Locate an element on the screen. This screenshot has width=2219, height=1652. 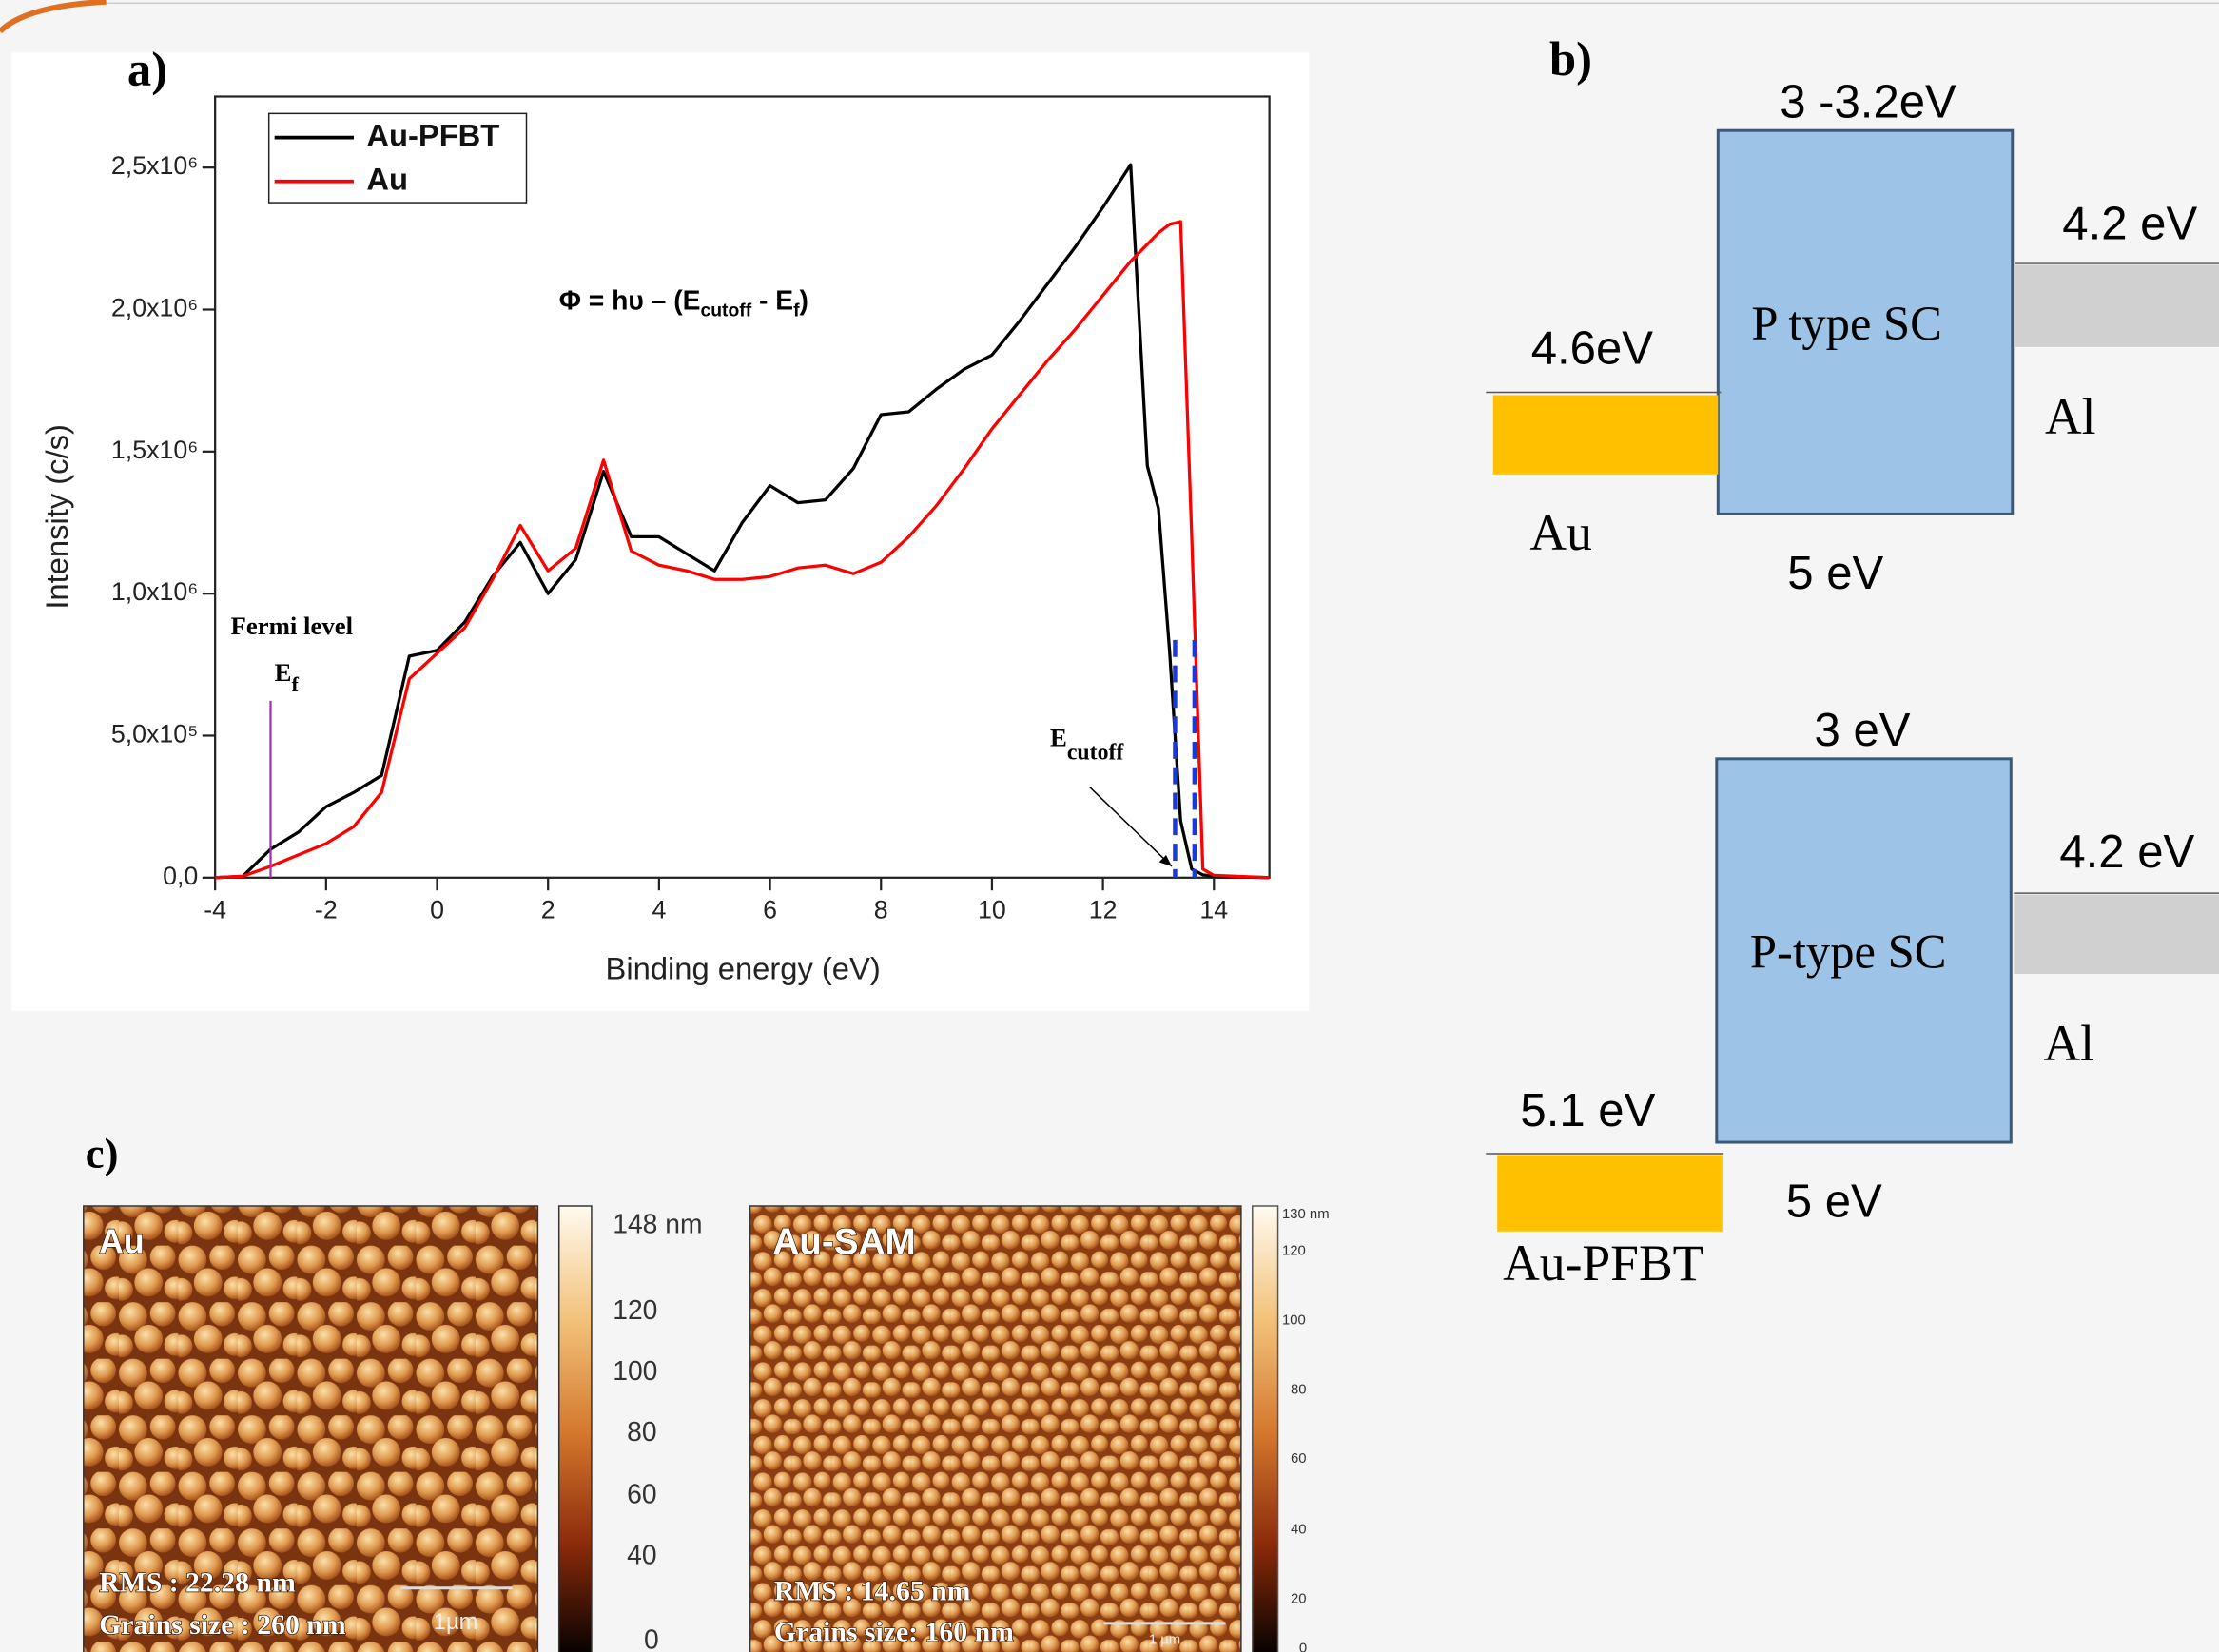
x-tick-label: 14 is located at coordinates (1213, 910).